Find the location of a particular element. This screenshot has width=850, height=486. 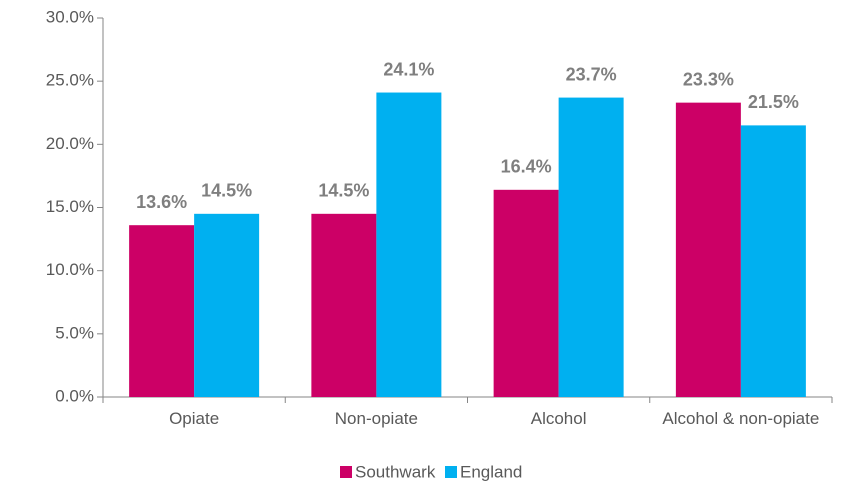

value-label: 13.6% is located at coordinates (161, 202).